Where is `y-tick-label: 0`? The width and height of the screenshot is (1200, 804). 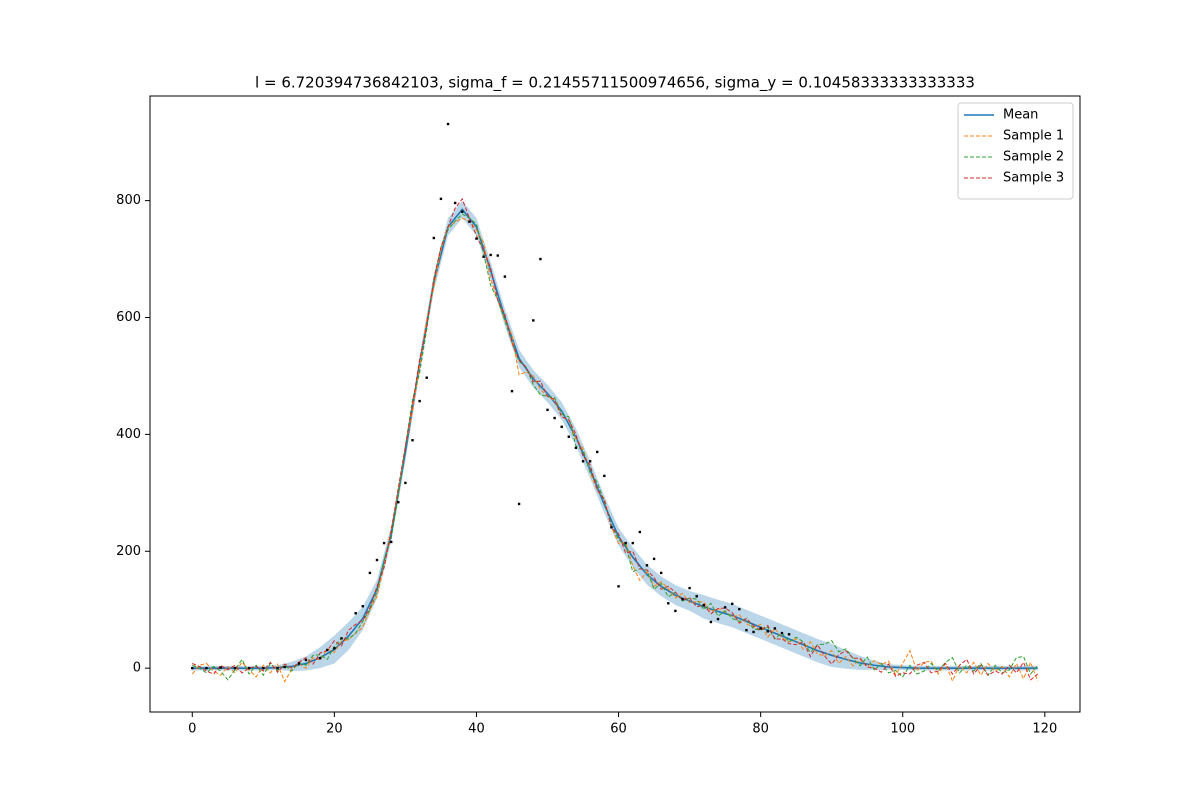 y-tick-label: 0 is located at coordinates (137, 668).